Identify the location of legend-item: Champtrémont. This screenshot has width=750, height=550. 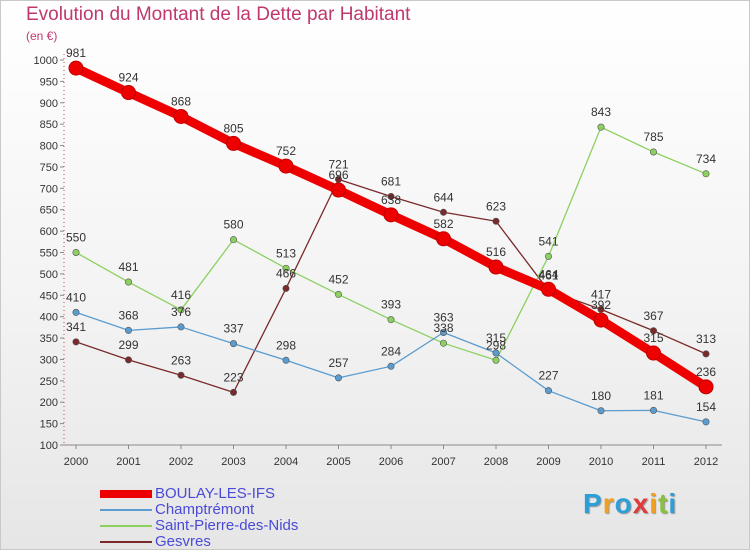
(225, 509).